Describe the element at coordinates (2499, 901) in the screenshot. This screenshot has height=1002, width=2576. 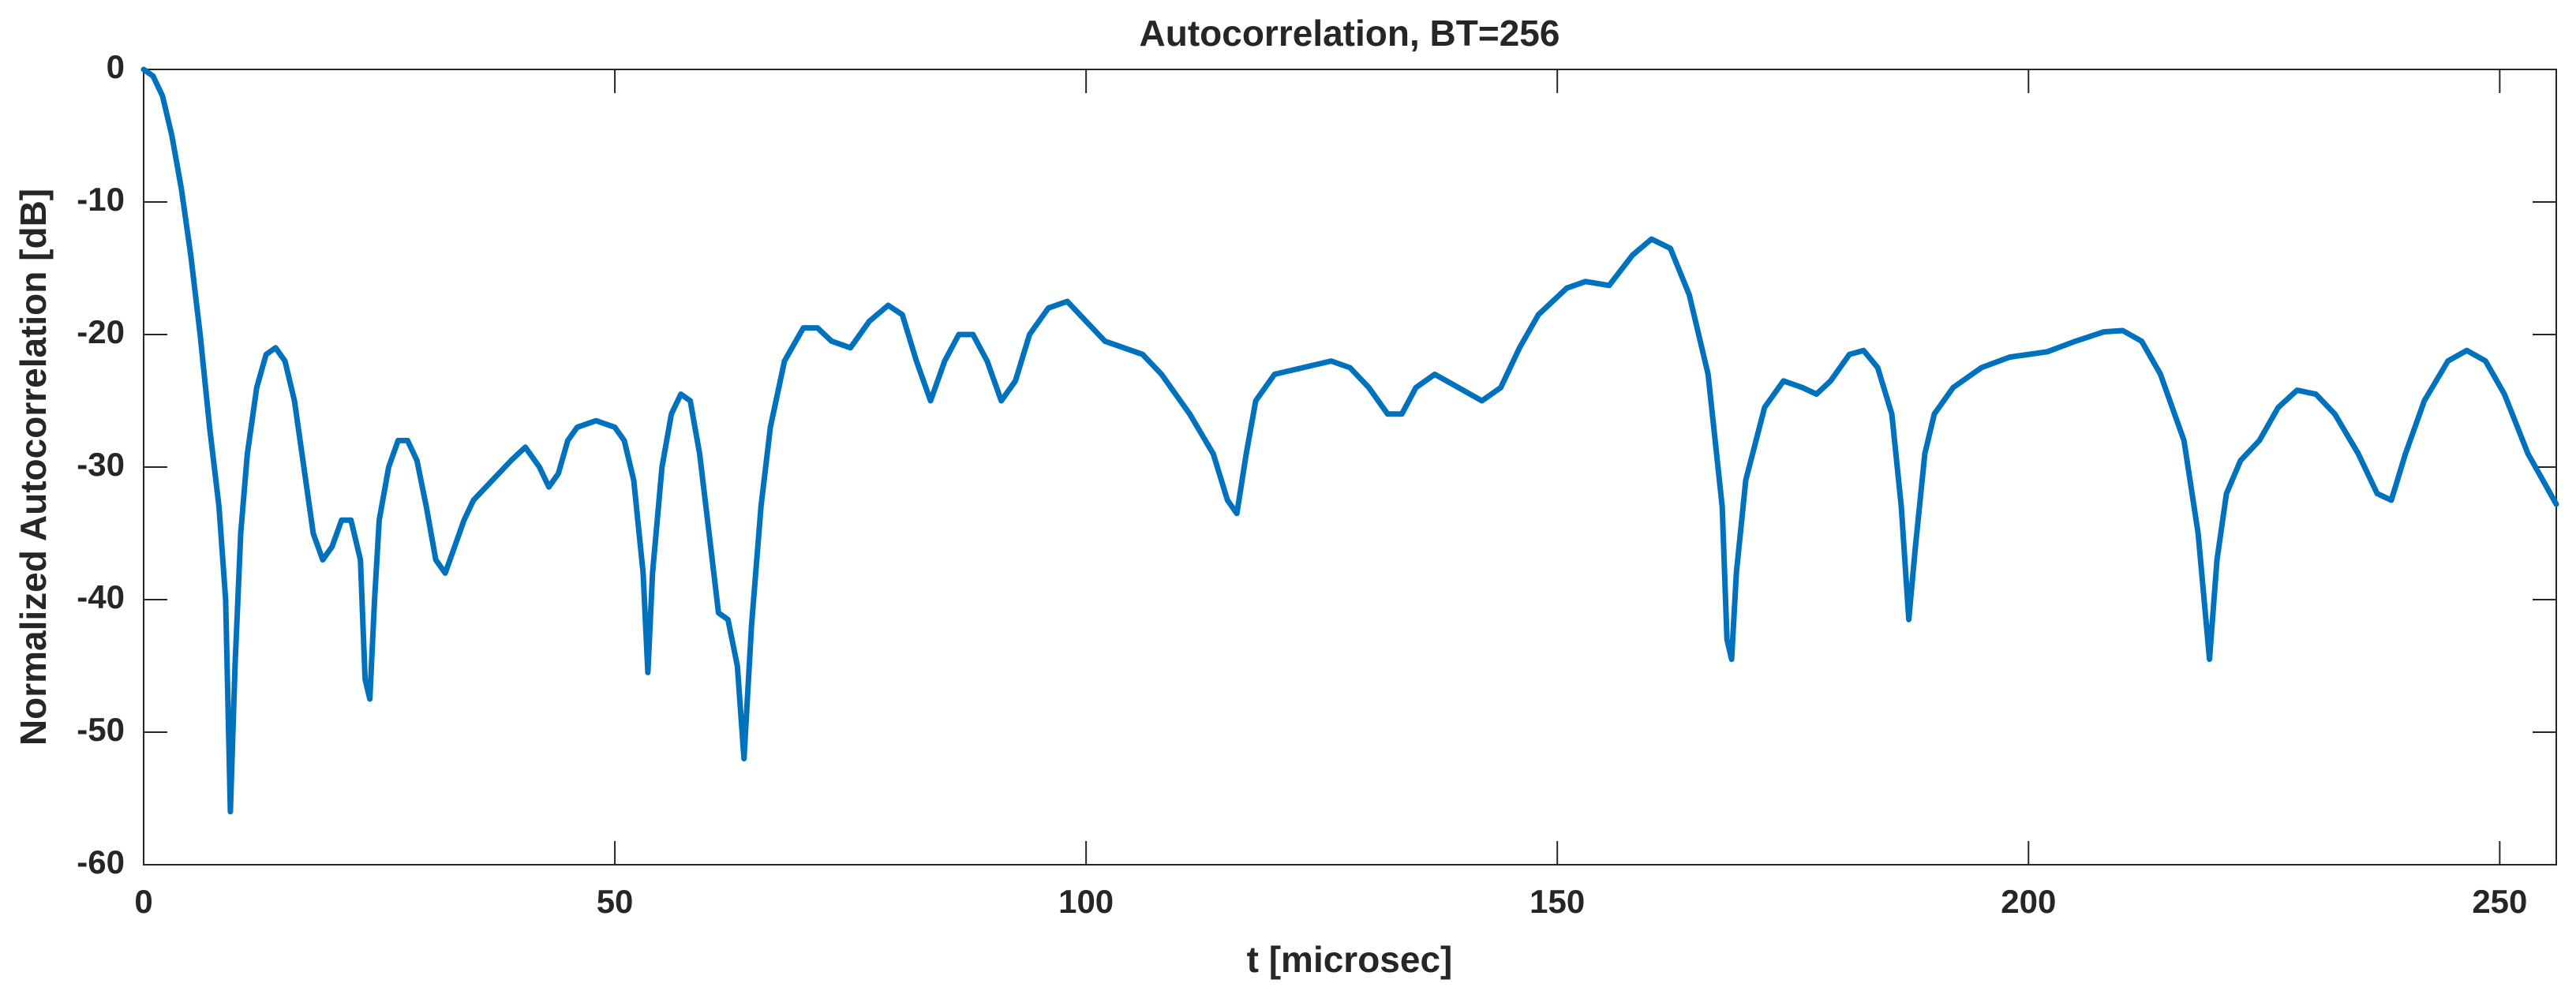
I see `x-tick-label: 250` at that location.